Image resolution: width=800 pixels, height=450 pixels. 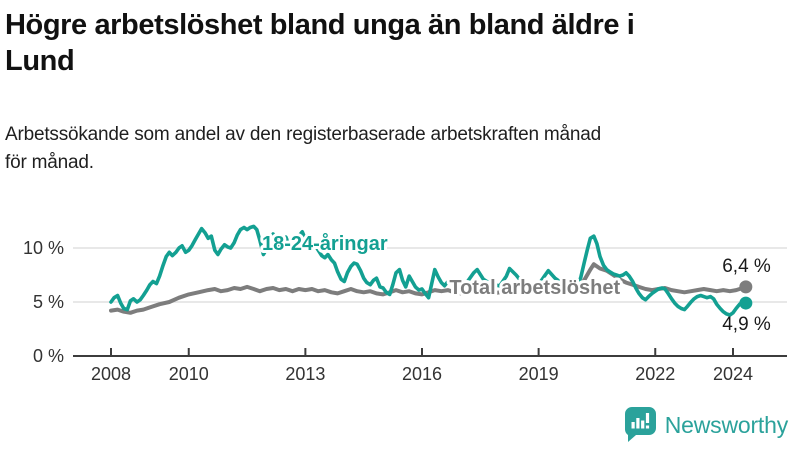 What do you see at coordinates (48, 356) in the screenshot?
I see `y-tick-label-0: 0 %` at bounding box center [48, 356].